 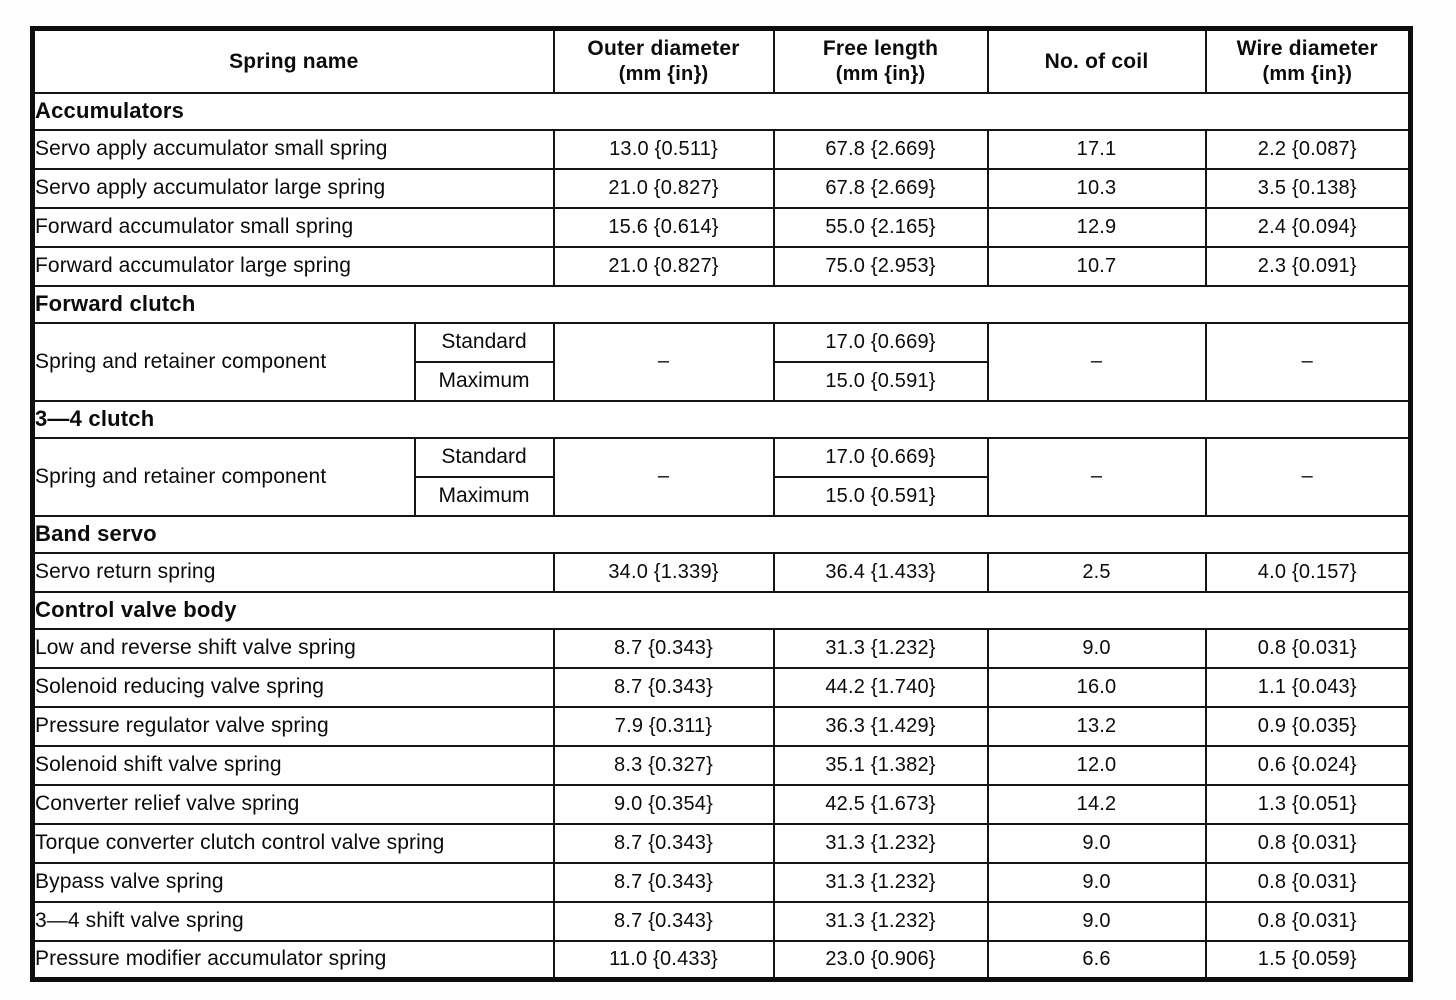 What do you see at coordinates (880, 765) in the screenshot?
I see `cell-free-length: 35.1 {1.382}` at bounding box center [880, 765].